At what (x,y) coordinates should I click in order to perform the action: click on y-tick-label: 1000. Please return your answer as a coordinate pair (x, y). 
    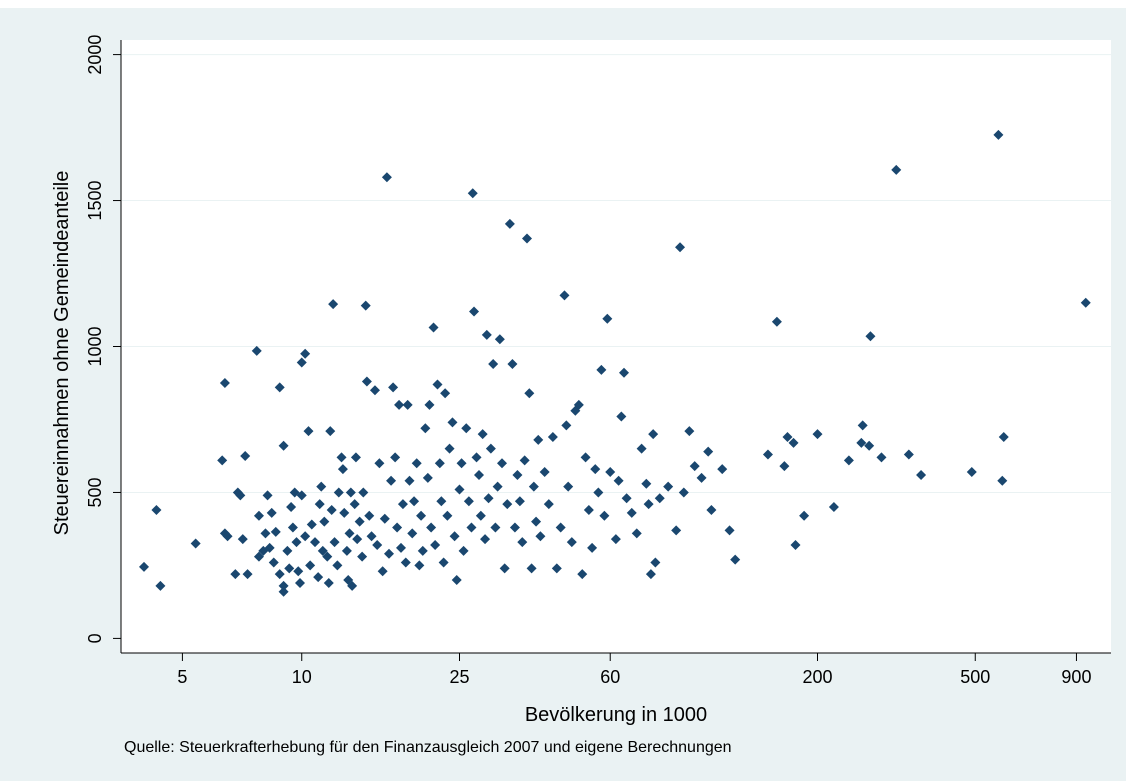
    Looking at the image, I should click on (95, 346).